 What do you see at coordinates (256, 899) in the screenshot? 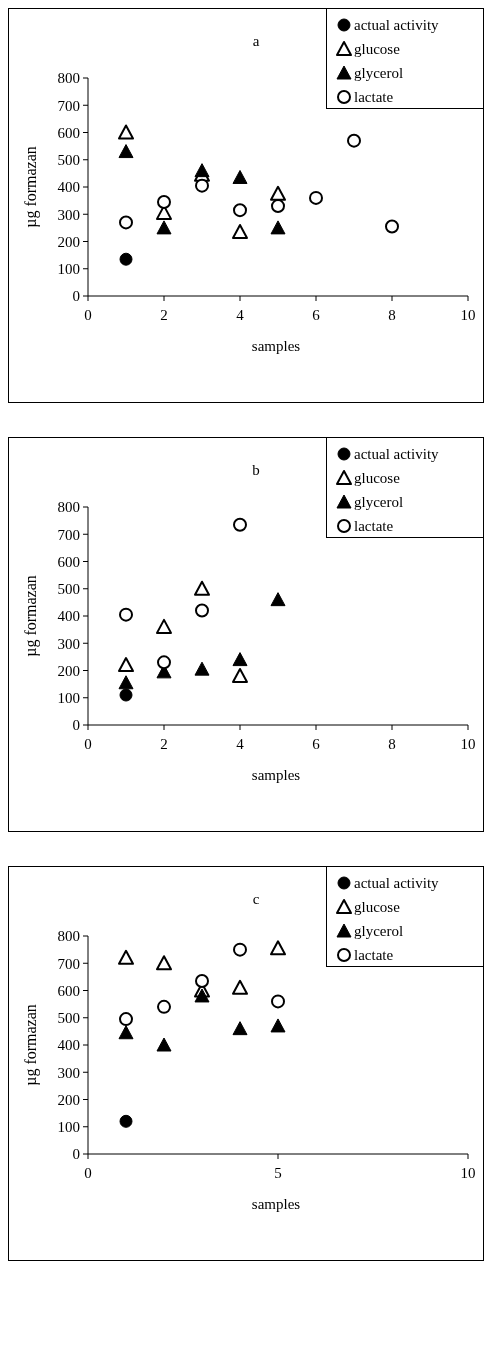
I see `chart-title: c` at bounding box center [256, 899].